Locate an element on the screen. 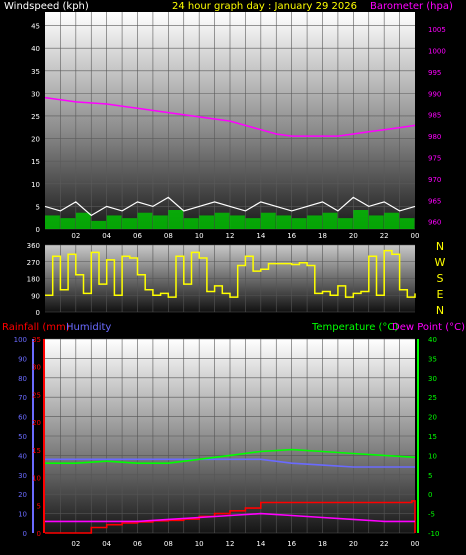  tick-label: 12 is located at coordinates (230, 236).